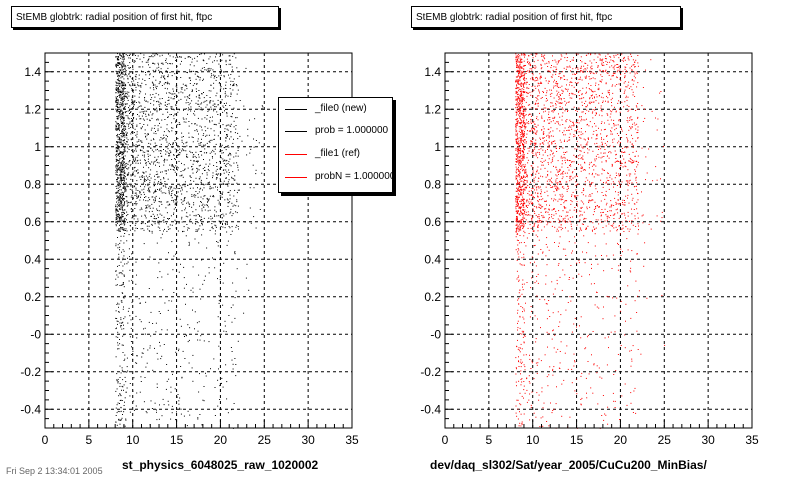 This screenshot has width=800, height=480. I want to click on y-tick-label: 0.4, so click(32, 259).